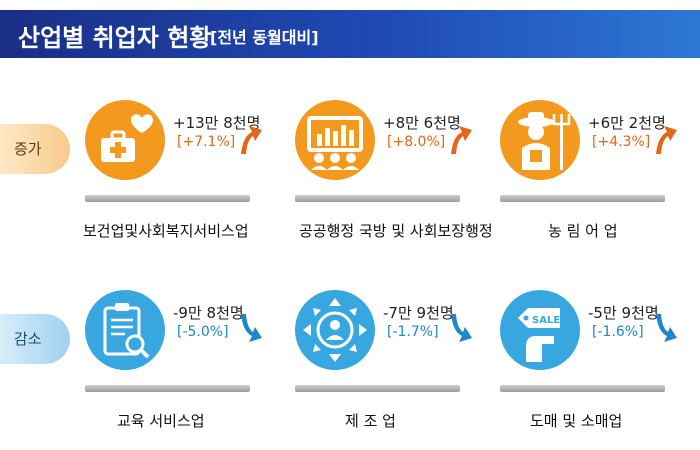 This screenshot has height=450, width=700. Describe the element at coordinates (125, 330) in the screenshot. I see `clipboard-magnifier-icon` at that location.